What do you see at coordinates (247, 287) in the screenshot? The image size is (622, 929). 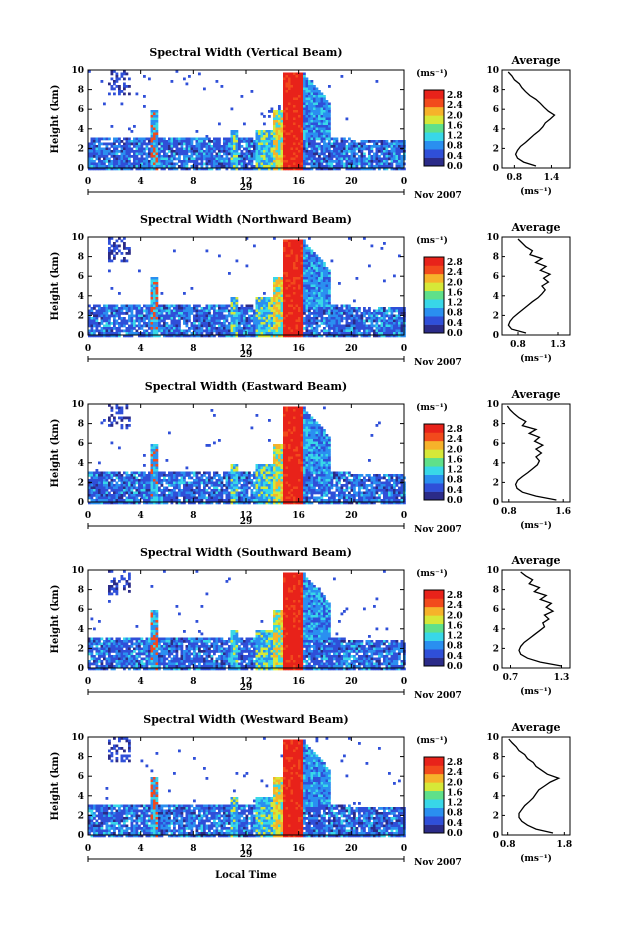 I see `heatmap` at bounding box center [247, 287].